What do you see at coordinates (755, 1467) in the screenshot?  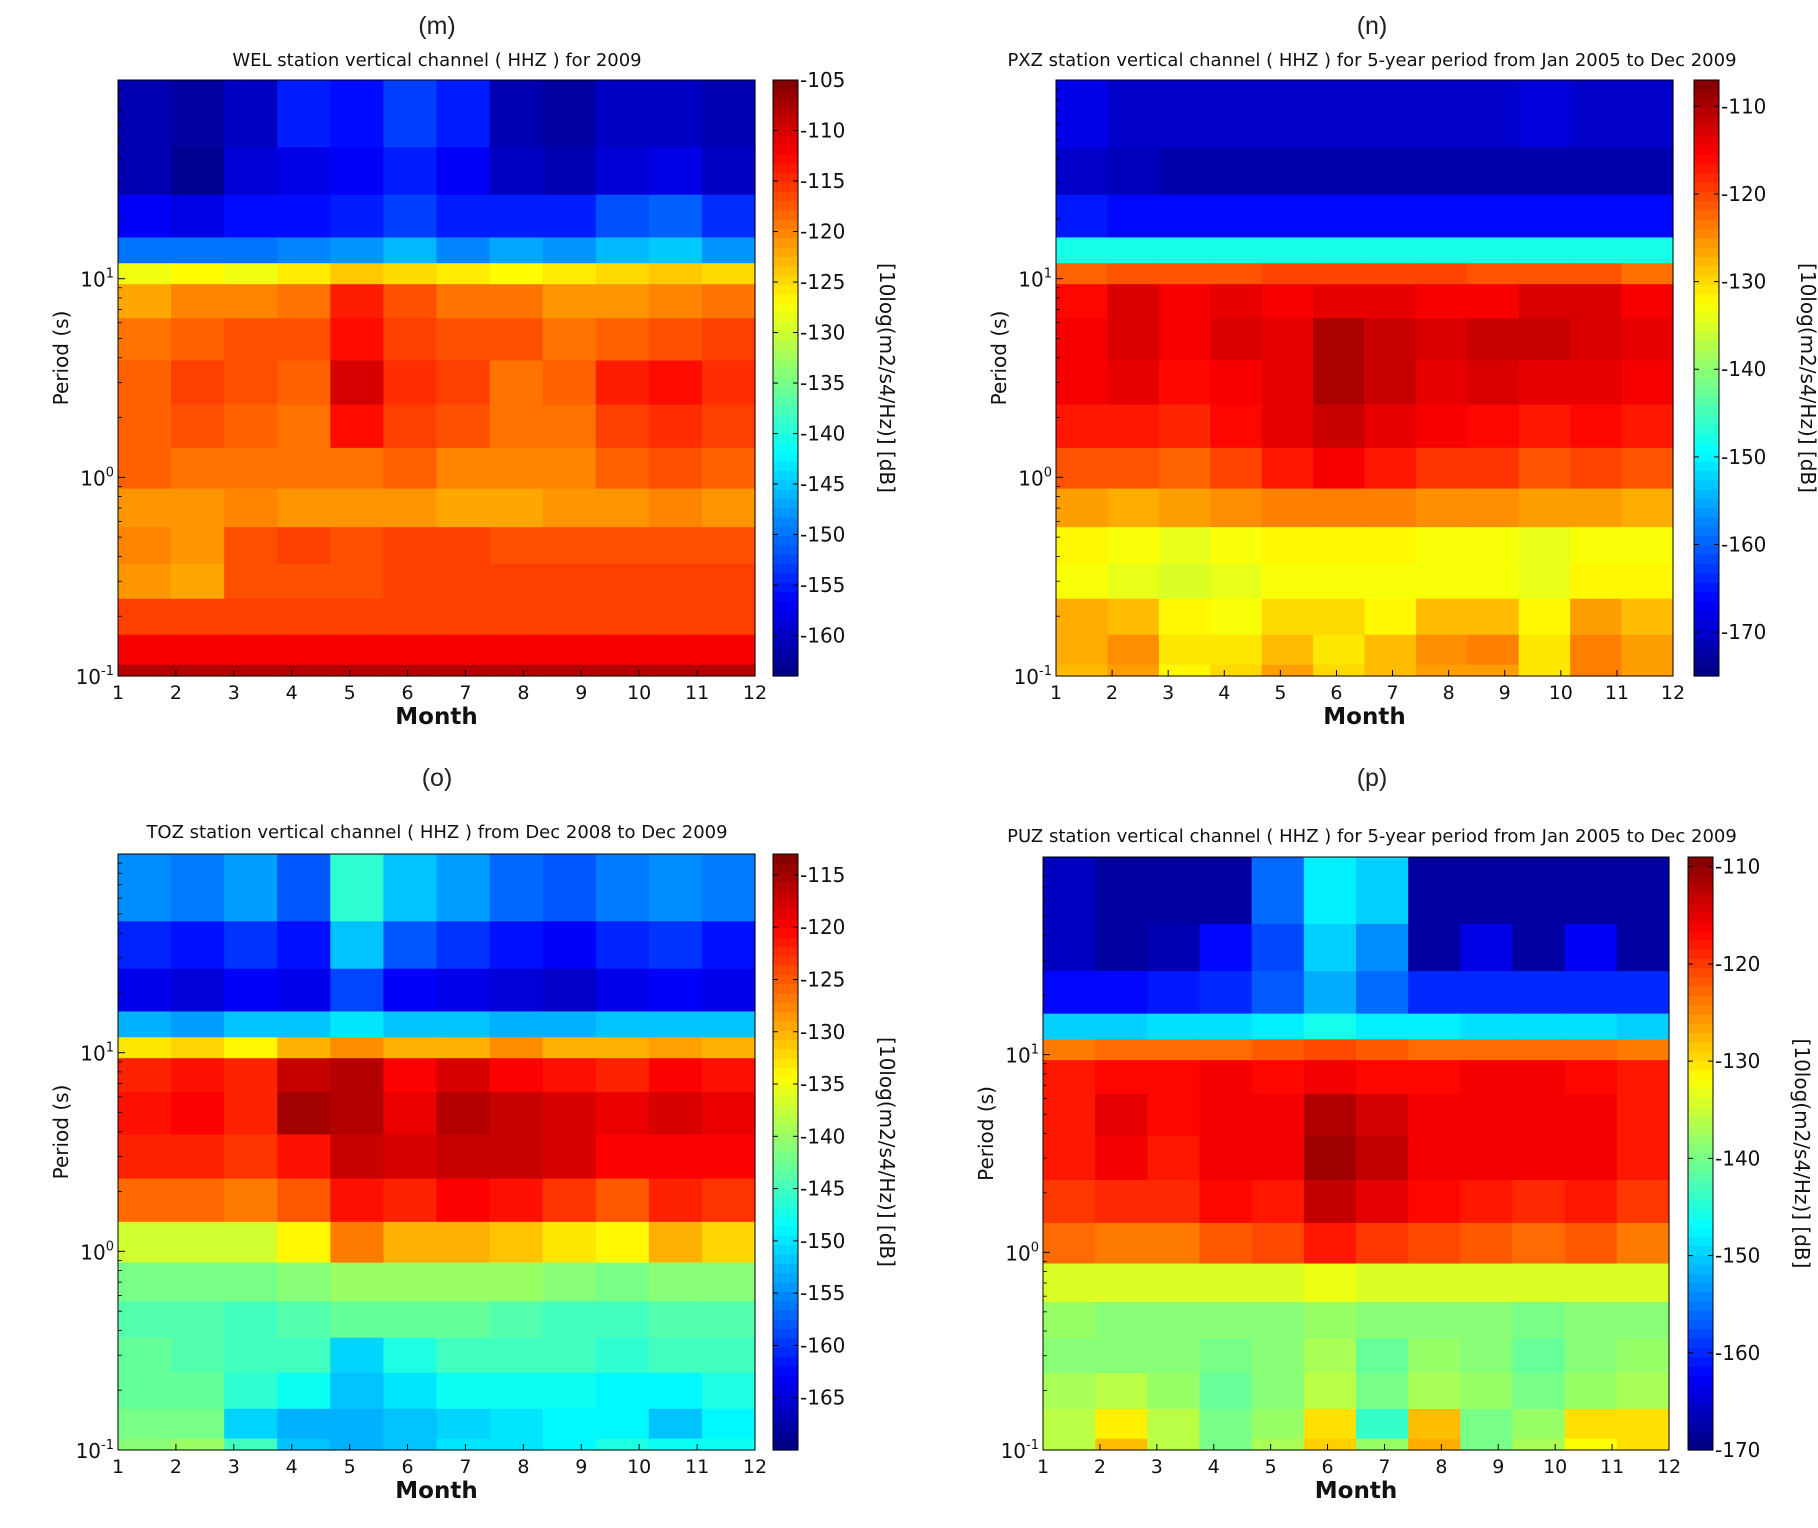 I see `x-tick-label: 12` at bounding box center [755, 1467].